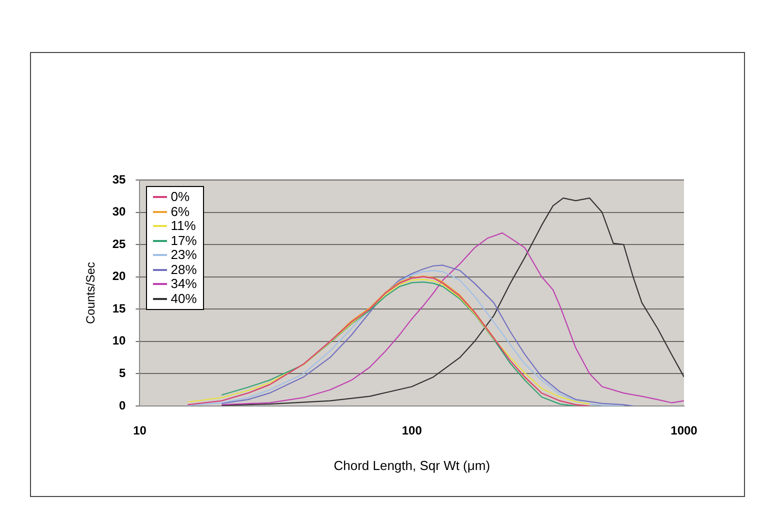 Image resolution: width=784 pixels, height=513 pixels. I want to click on legend-label: 23%, so click(183, 254).